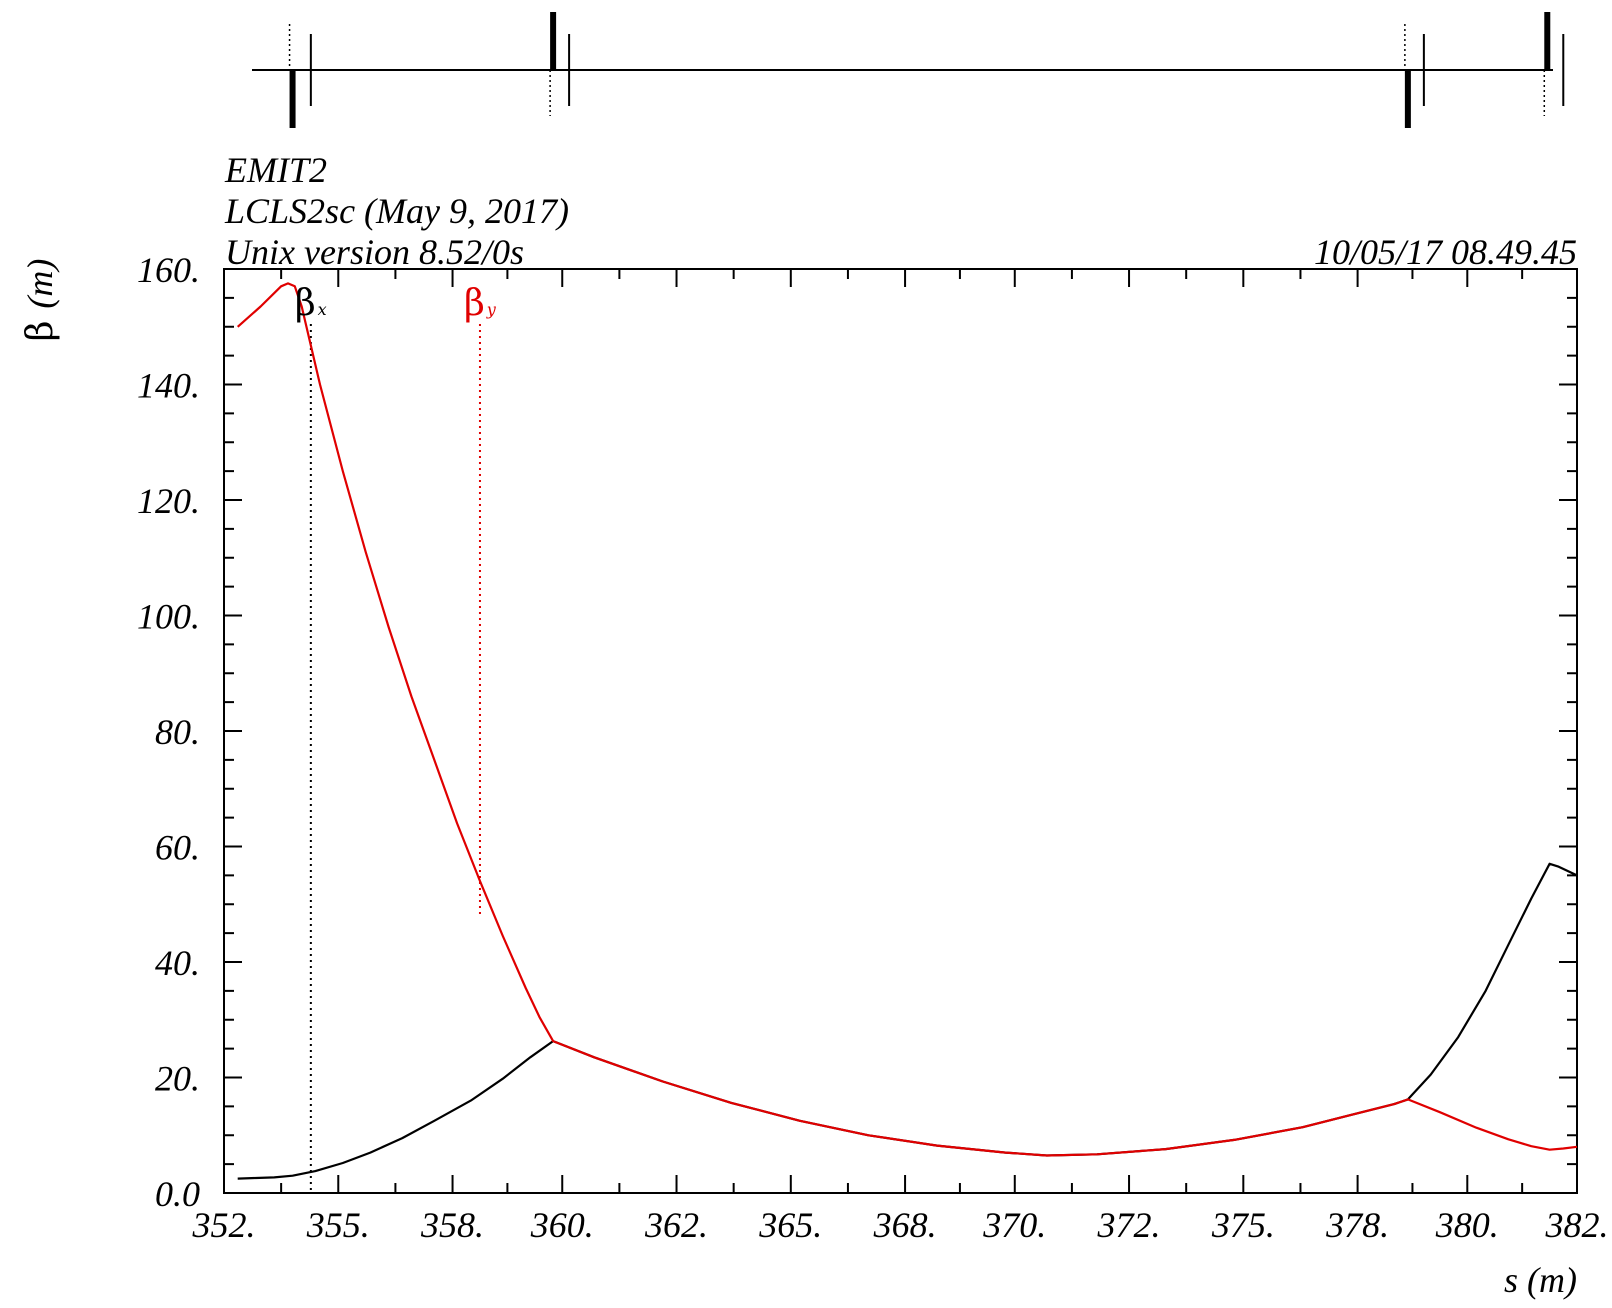  What do you see at coordinates (374, 252) in the screenshot?
I see `version-label: Unix version 8.52/0s` at bounding box center [374, 252].